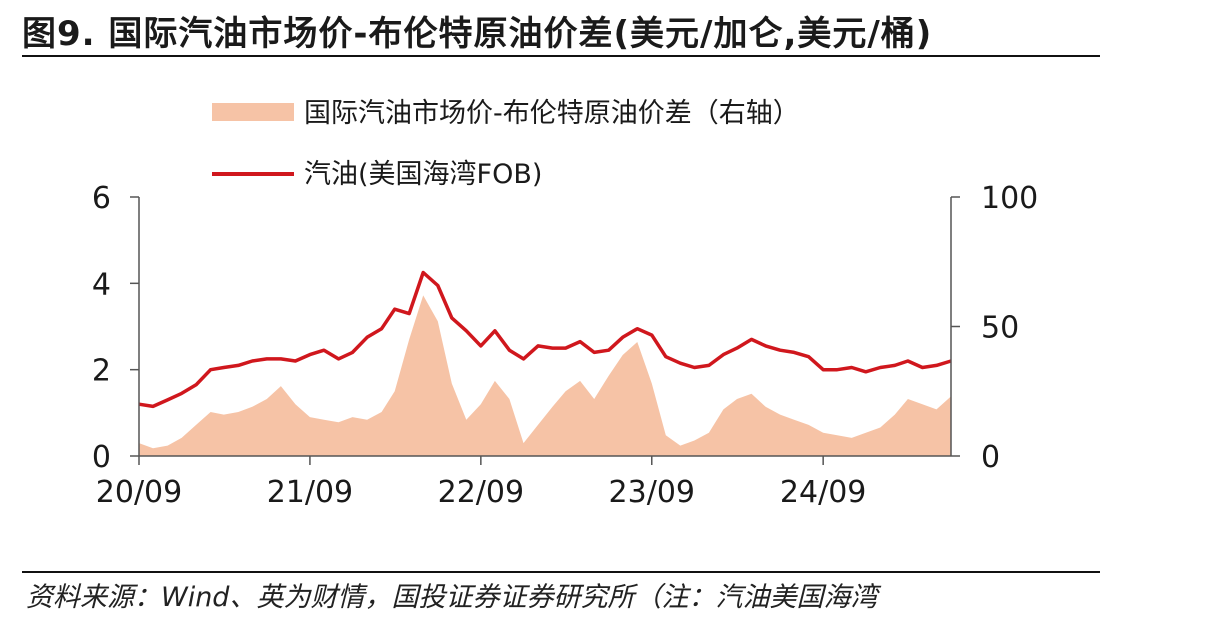 Image resolution: width=1217 pixels, height=625 pixels. I want to click on x-tick-label: 24/09, so click(823, 492).